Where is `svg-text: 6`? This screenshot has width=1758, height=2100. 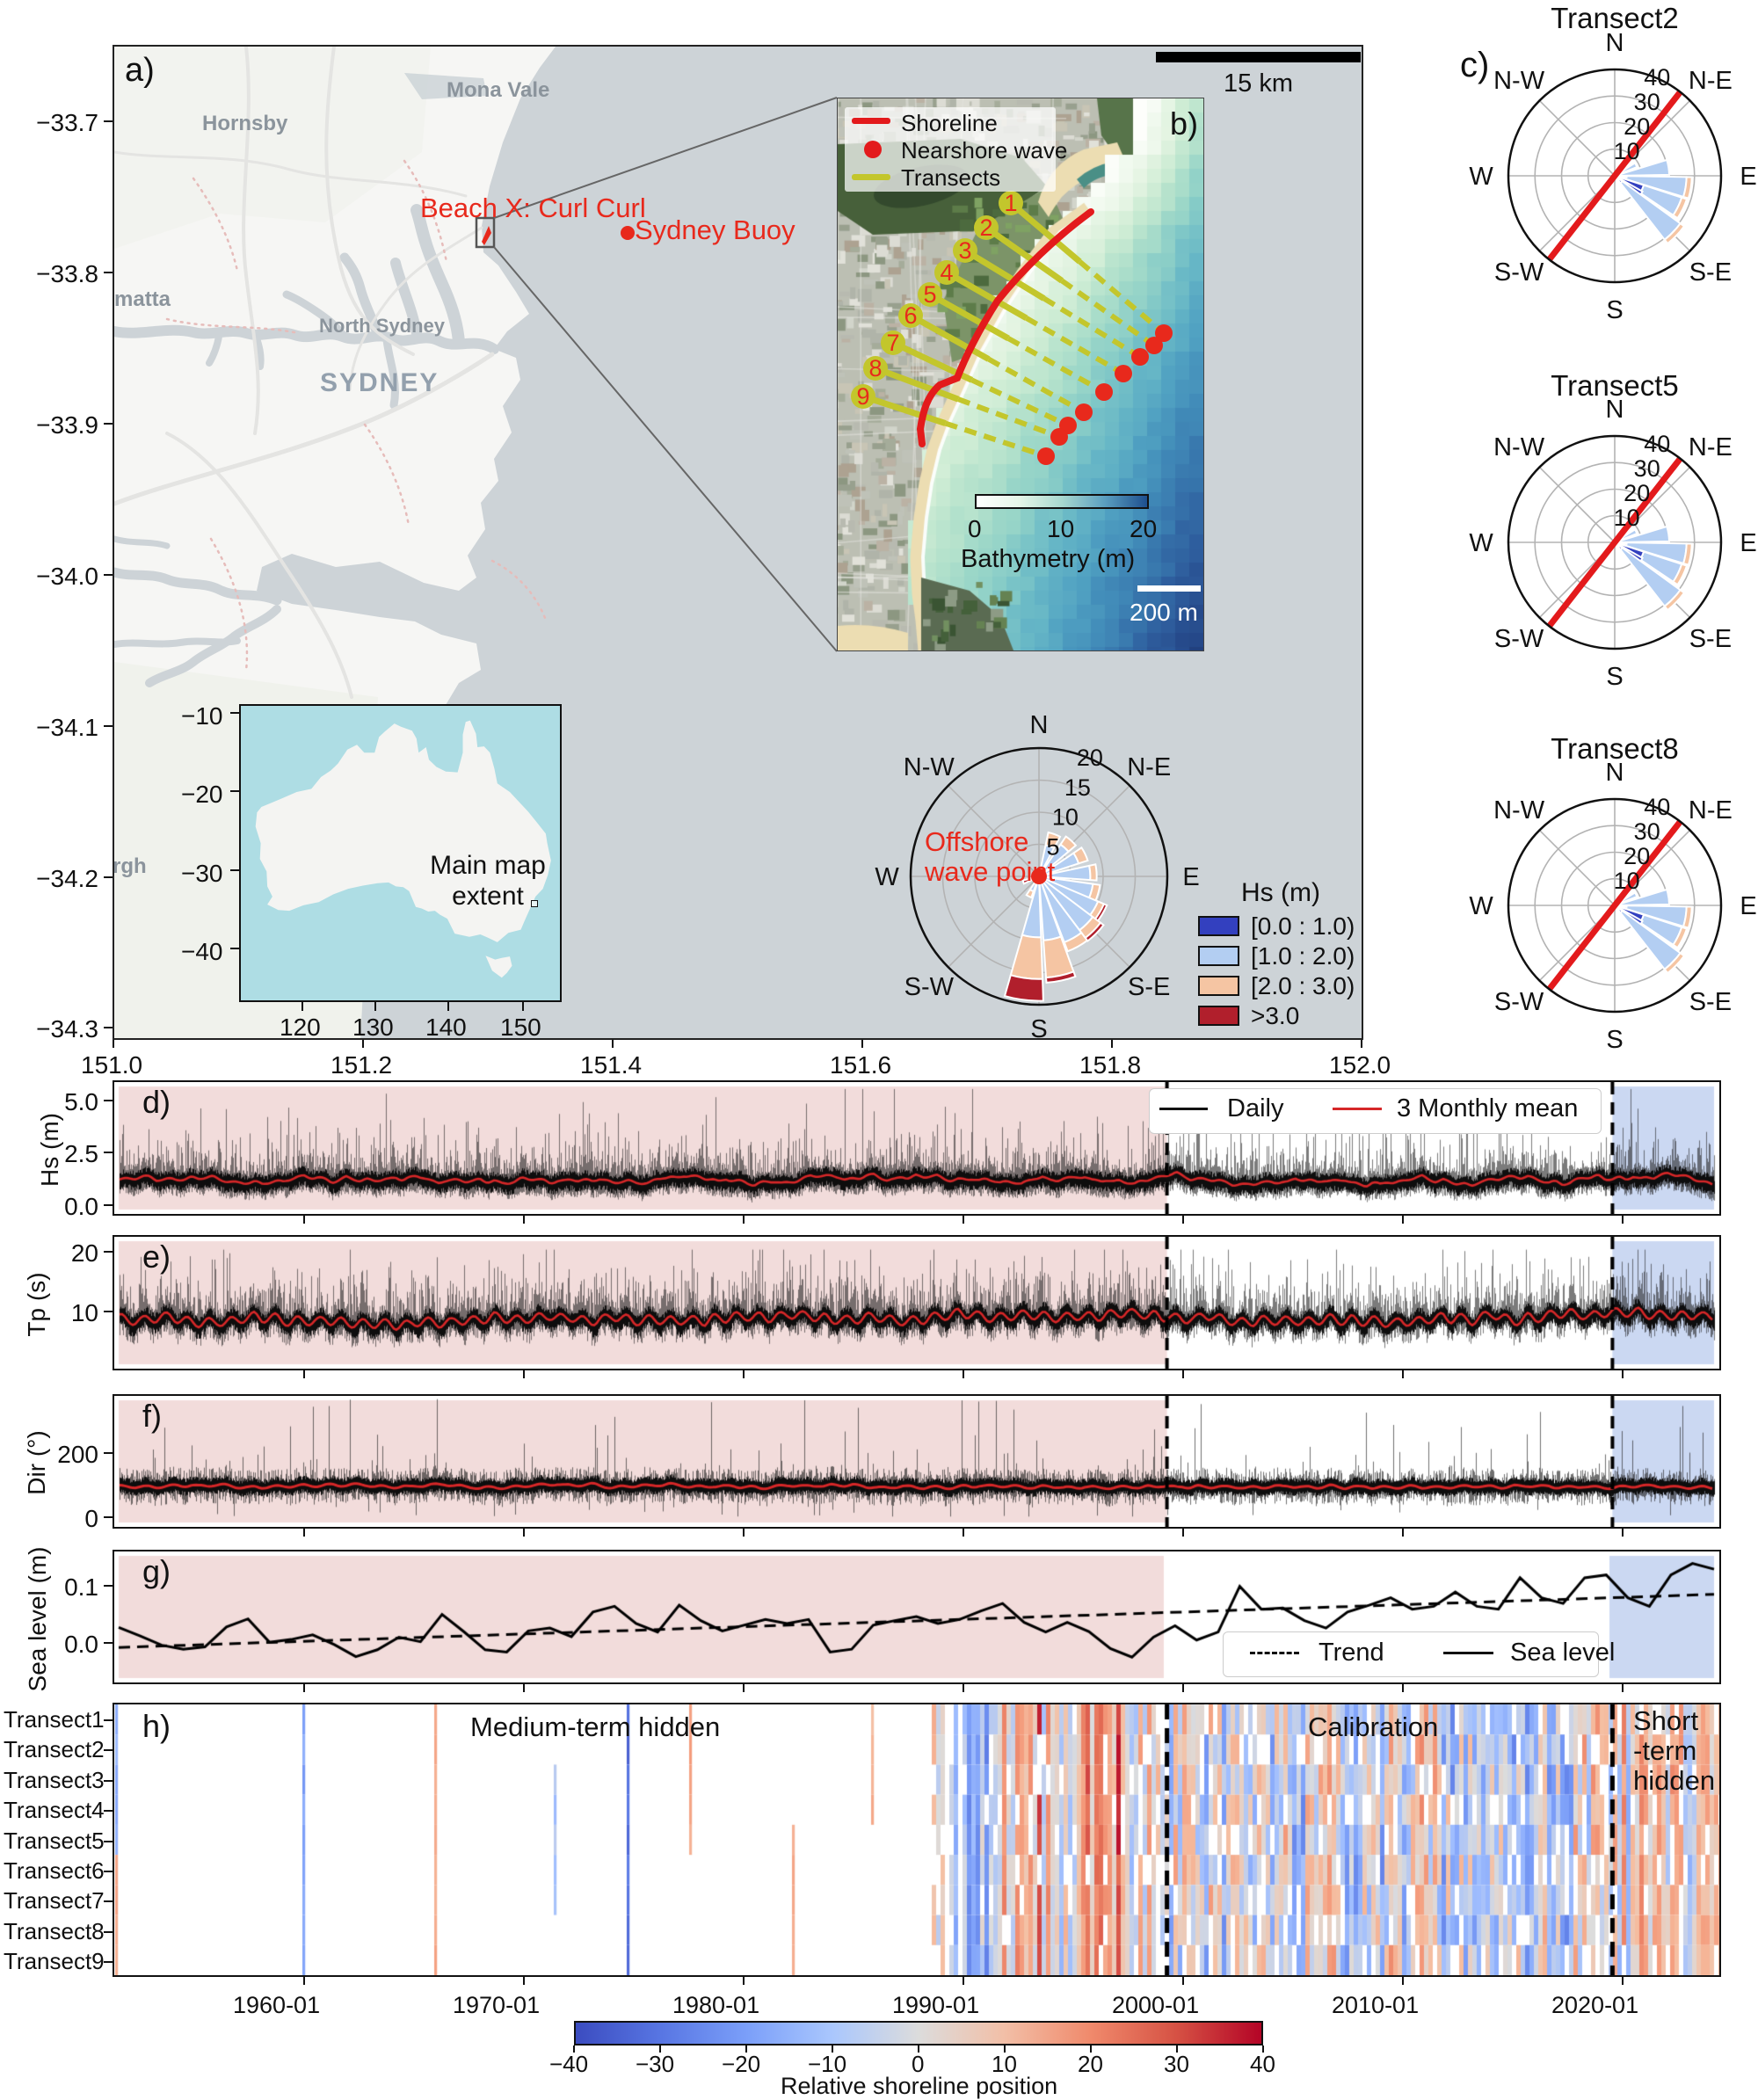
svg-text: 6 is located at coordinates (911, 315).